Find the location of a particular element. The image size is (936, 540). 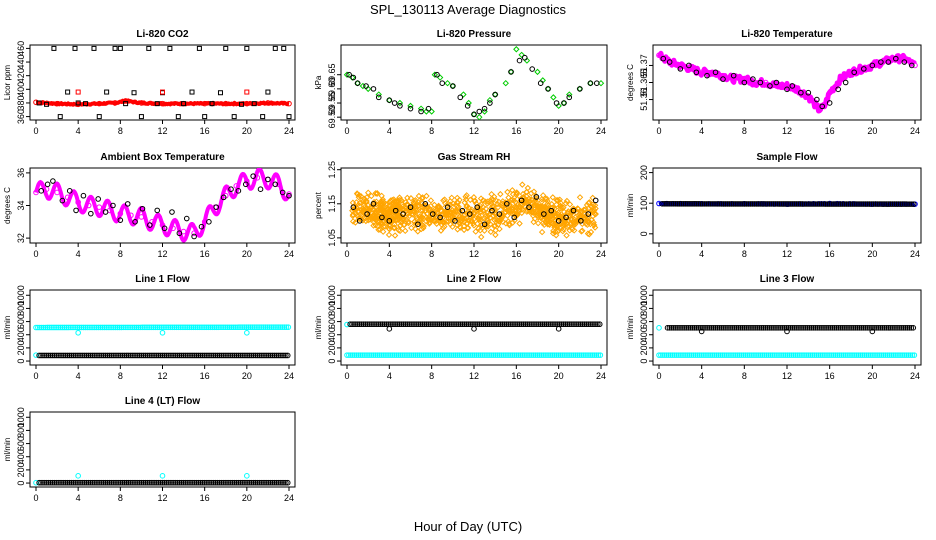

x-tick-label: 12 is located at coordinates (787, 254).